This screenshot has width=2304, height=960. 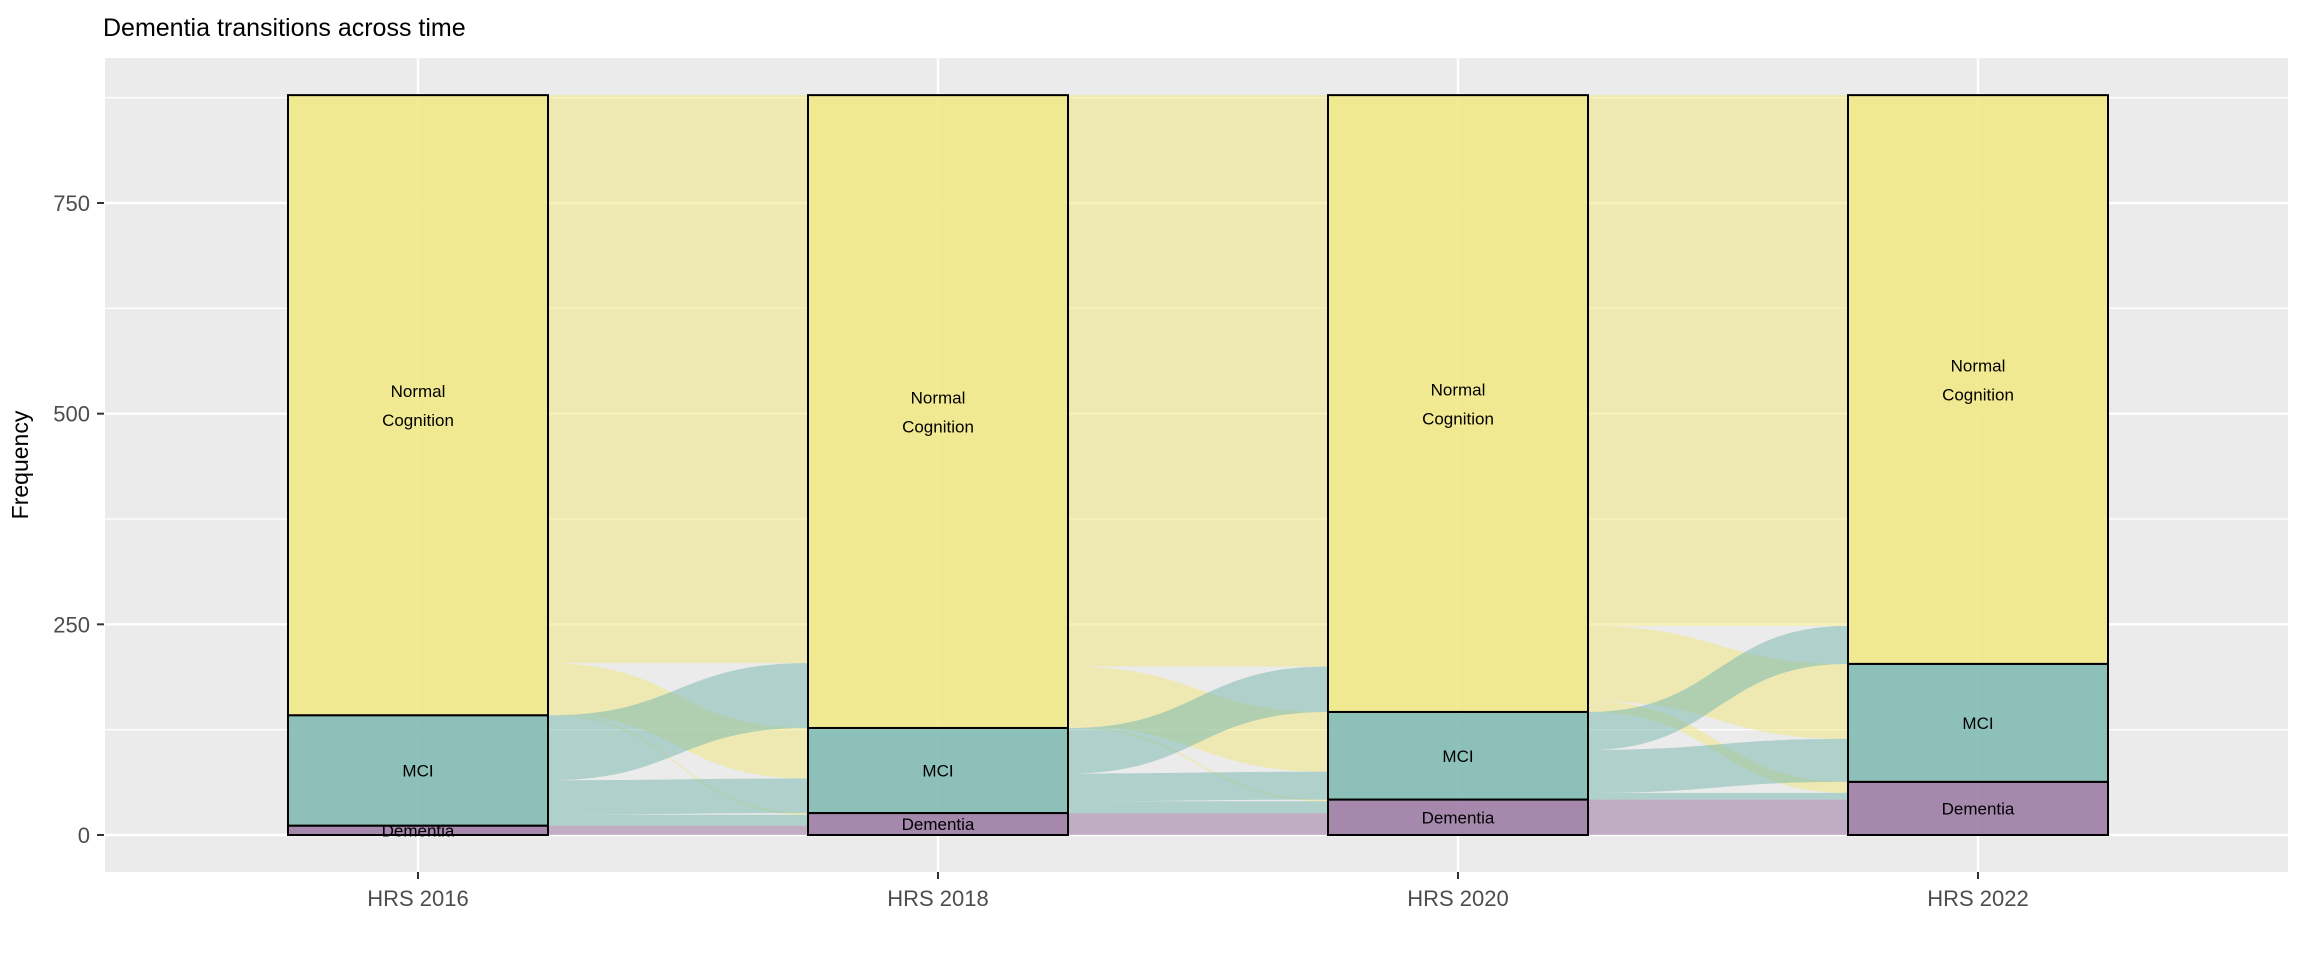 What do you see at coordinates (1458, 898) in the screenshot?
I see `x-tick-label-2: HRS 2020` at bounding box center [1458, 898].